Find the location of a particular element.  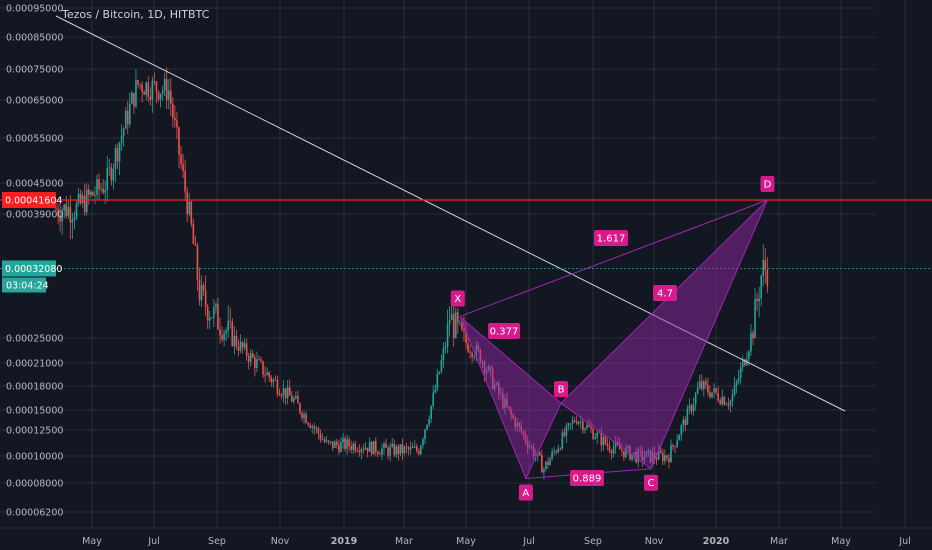

point-label-c-bg is located at coordinates (650, 482).